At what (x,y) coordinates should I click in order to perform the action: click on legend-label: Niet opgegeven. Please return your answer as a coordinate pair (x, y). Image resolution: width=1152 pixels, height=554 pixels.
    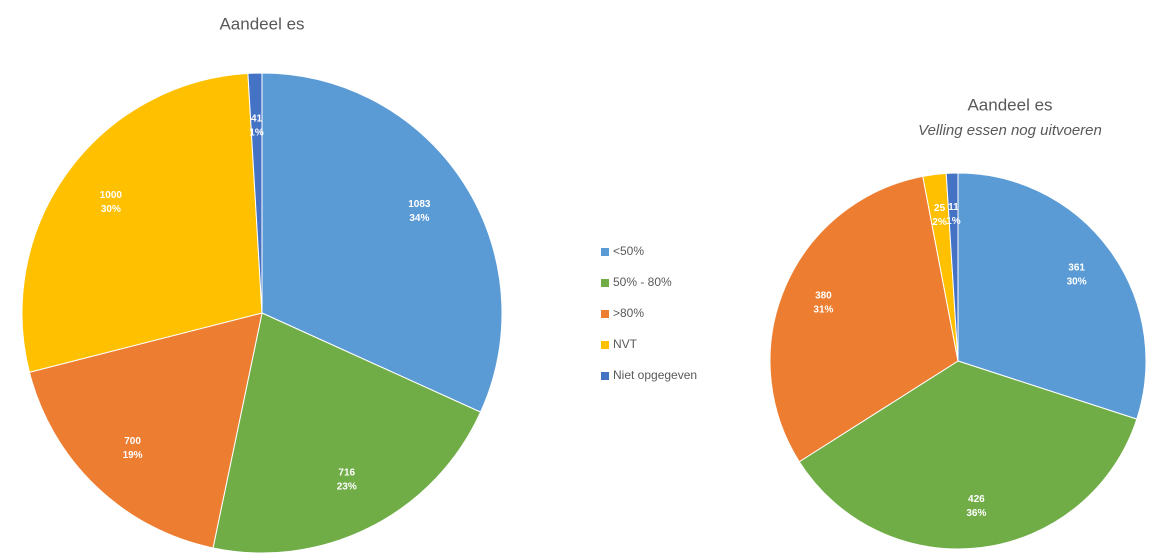
    Looking at the image, I should click on (655, 375).